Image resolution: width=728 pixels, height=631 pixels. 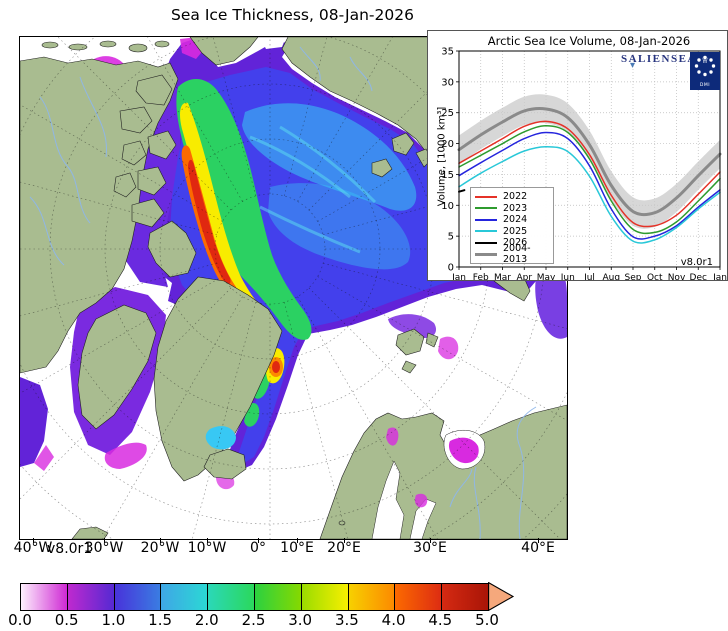 What do you see at coordinates (34, 422) in the screenshot?
I see `ice-left-edge-strip` at bounding box center [34, 422].